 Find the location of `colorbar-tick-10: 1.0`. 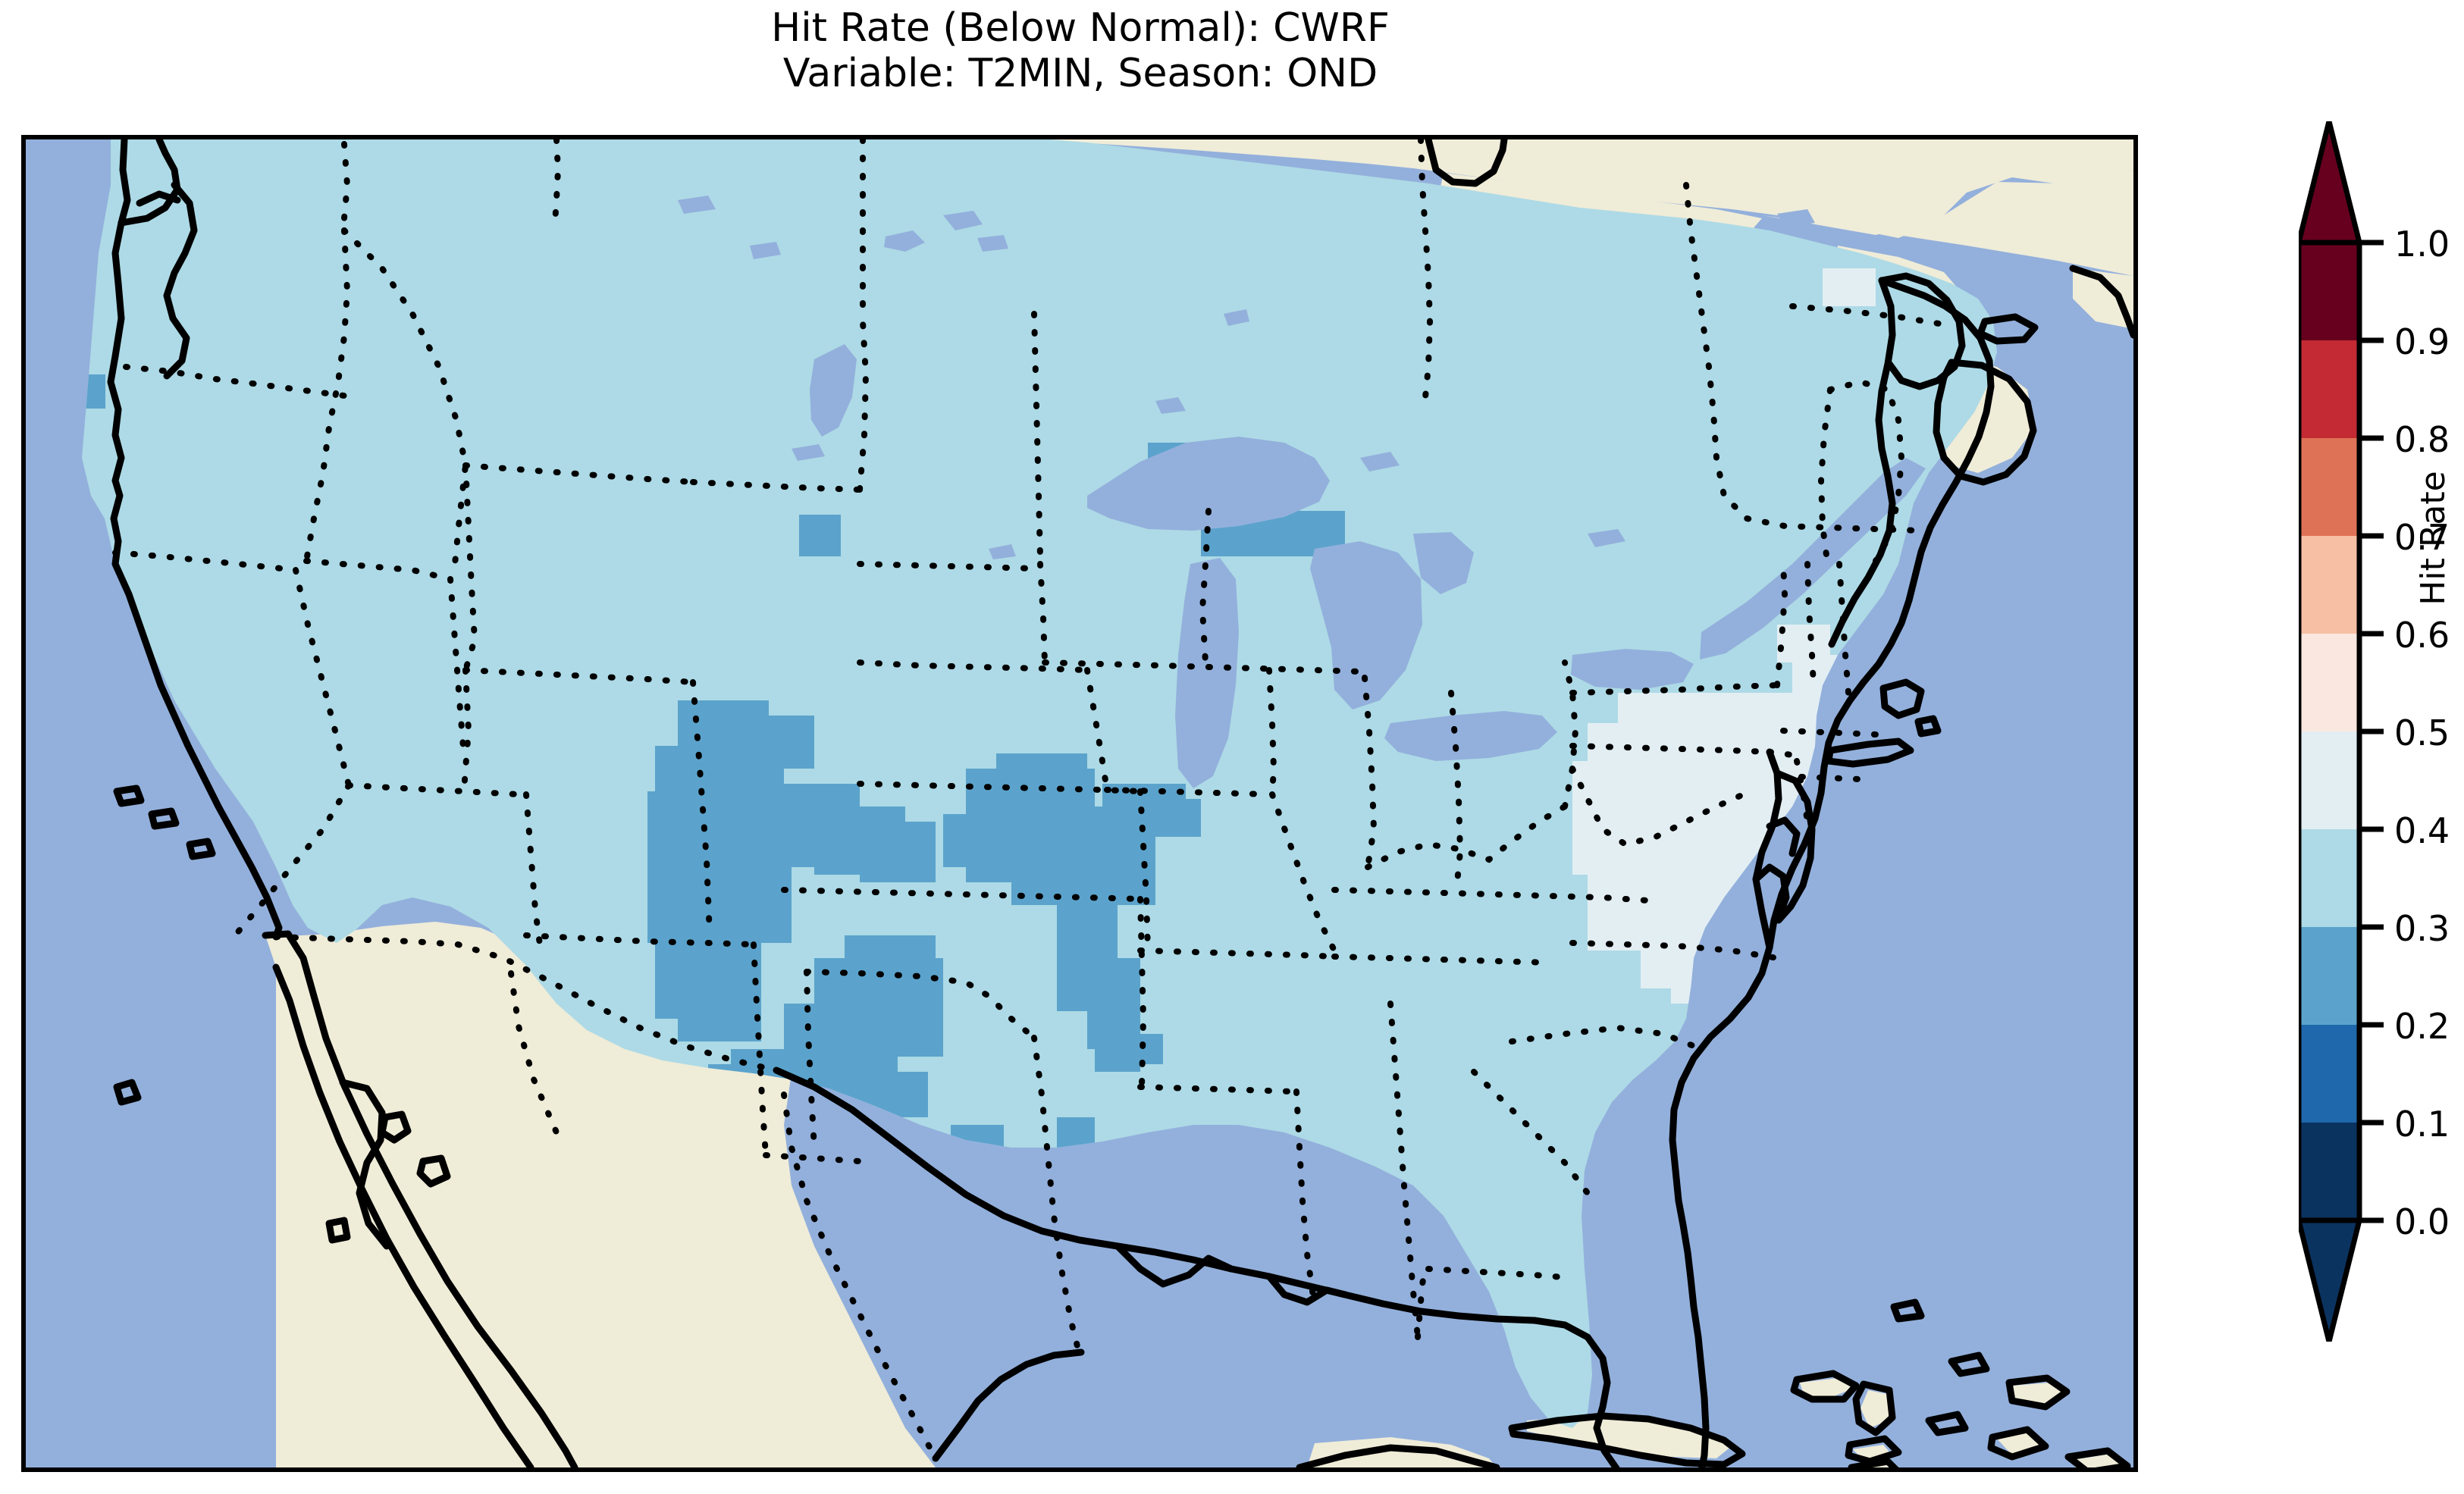

colorbar-tick-10: 1.0 is located at coordinates (2422, 244).